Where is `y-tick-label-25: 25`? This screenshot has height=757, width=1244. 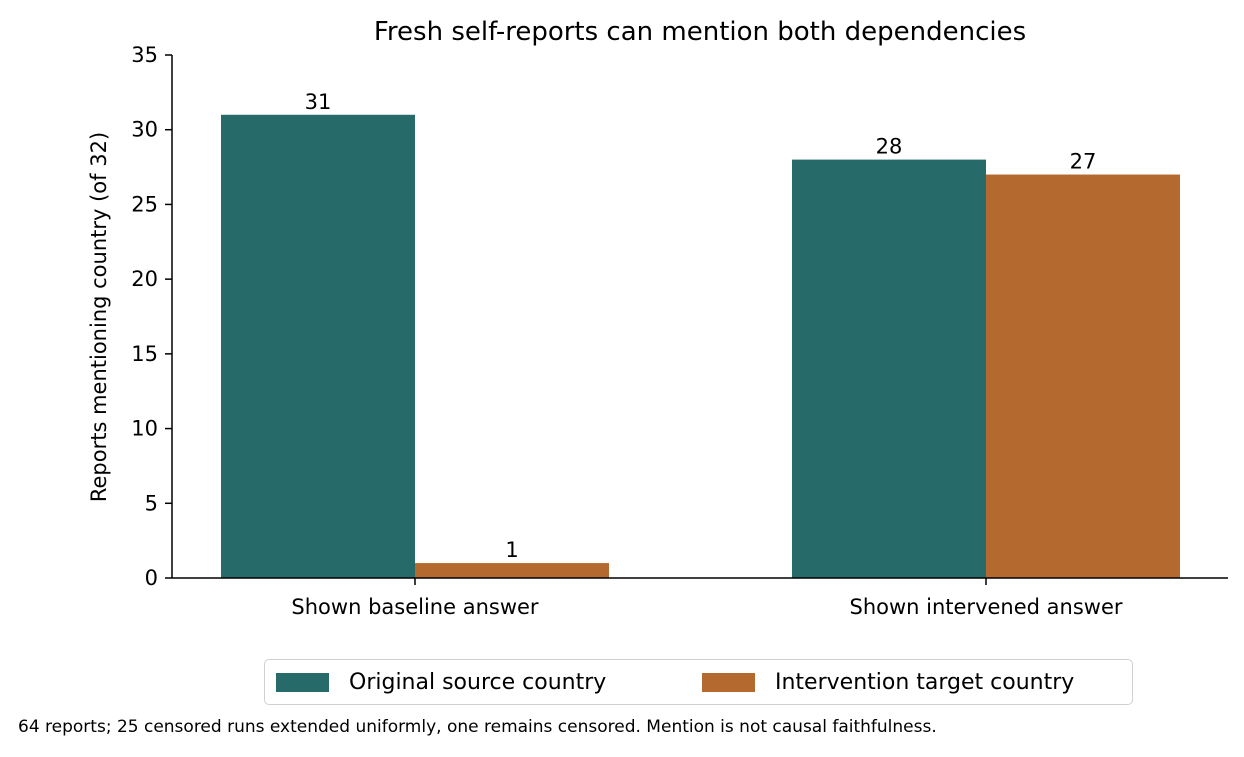 y-tick-label-25: 25 is located at coordinates (144, 204).